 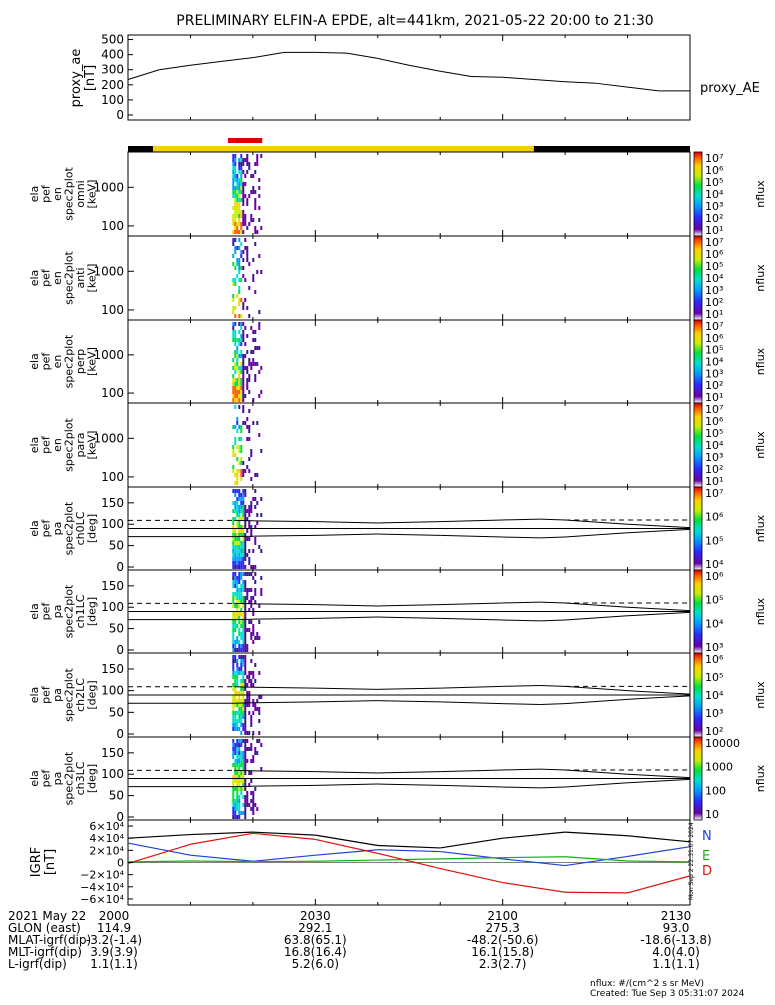 What do you see at coordinates (714, 600) in the screenshot?
I see `colorbar-tick-label: 10⁵` at bounding box center [714, 600].